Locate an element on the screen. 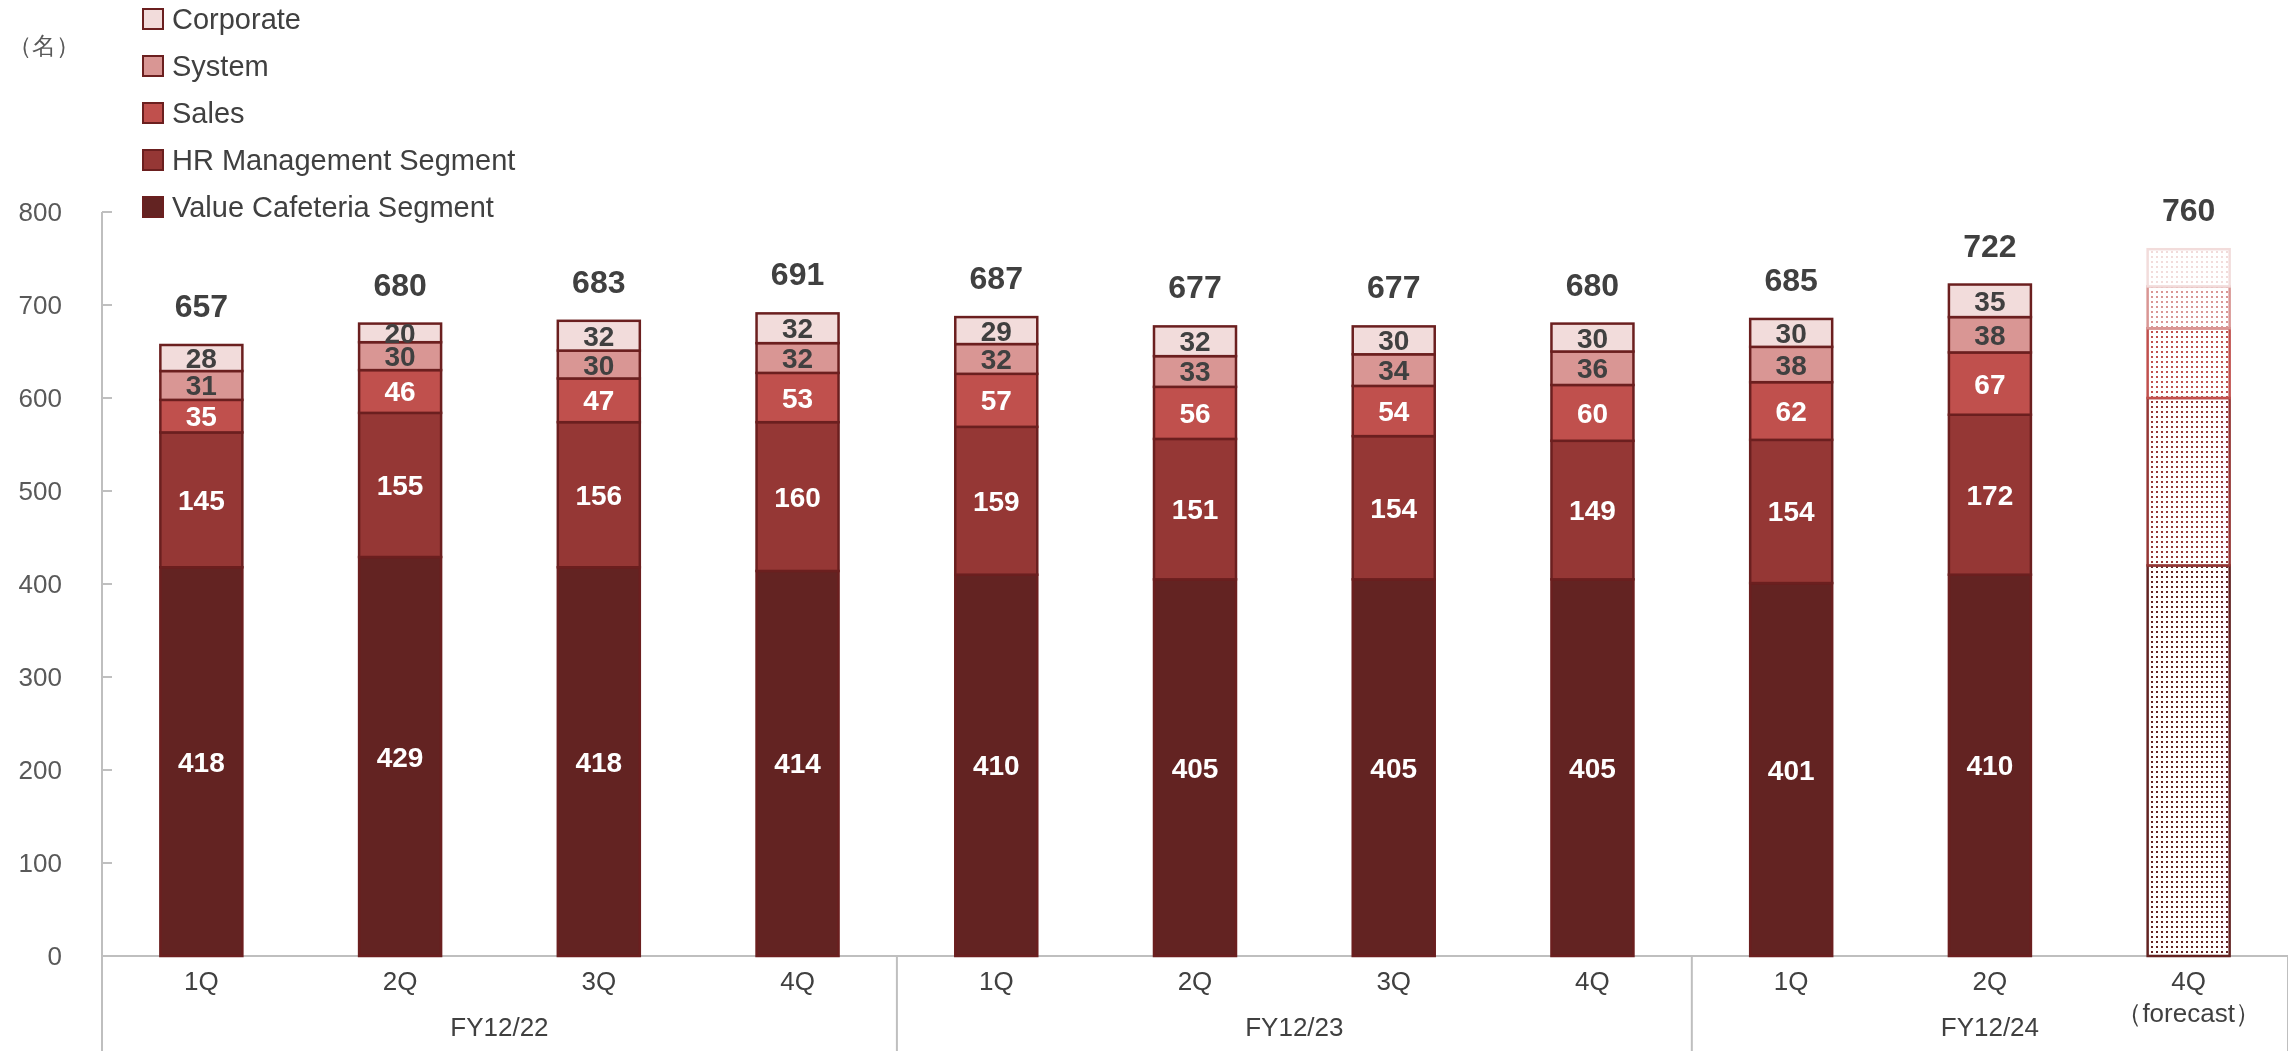  y-tick-label: 800 is located at coordinates (40, 212).